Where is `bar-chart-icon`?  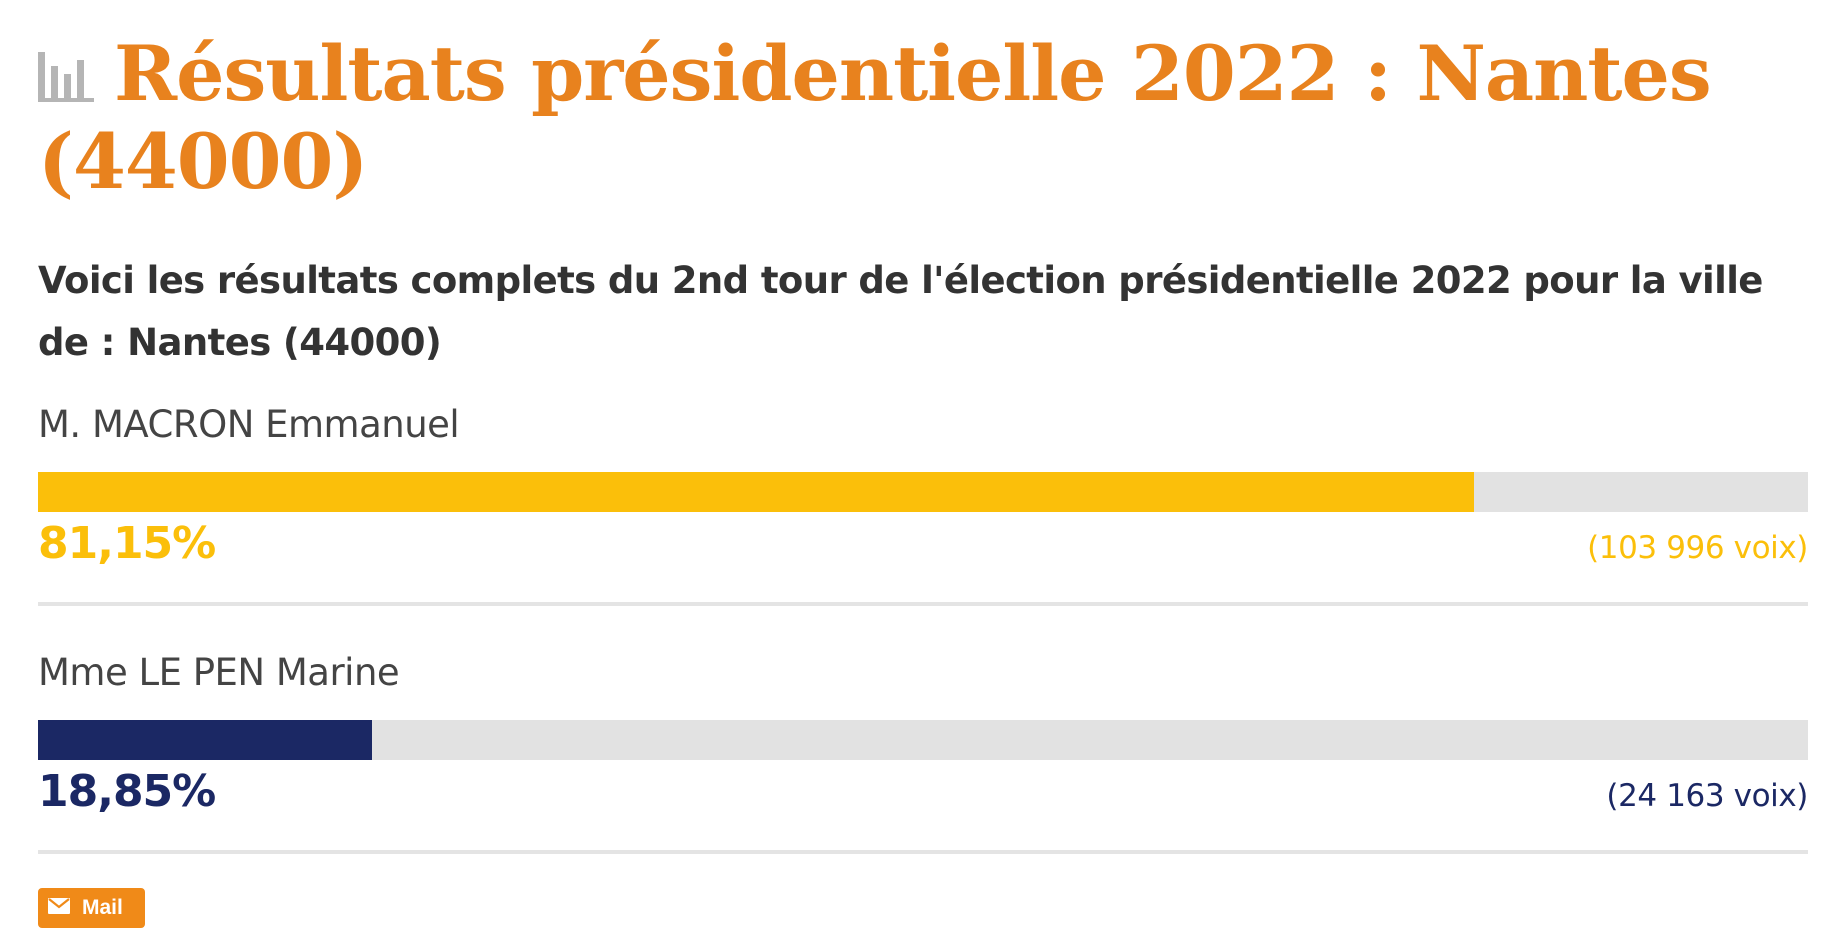
bar-chart-icon is located at coordinates (66, 76).